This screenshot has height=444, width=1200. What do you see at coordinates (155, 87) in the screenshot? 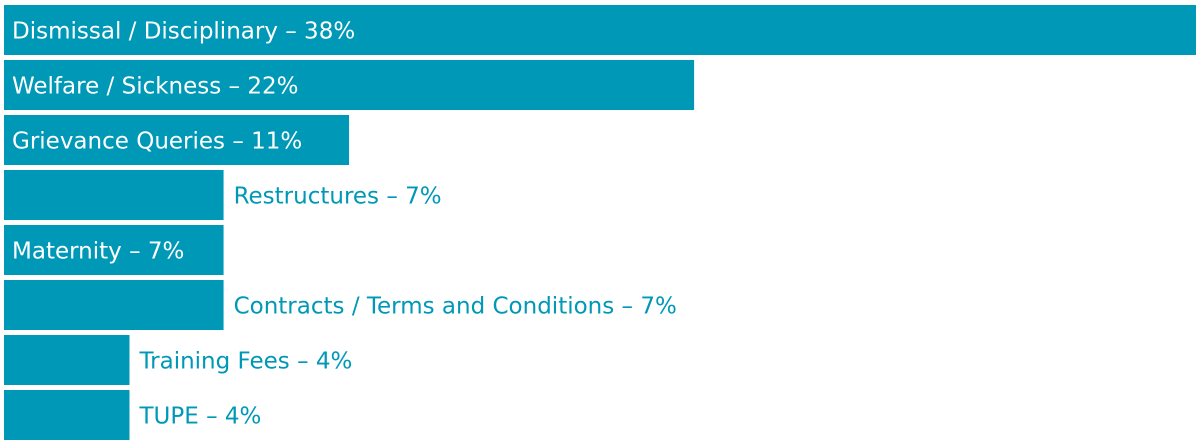
I see `bar-label: Welfare / Sickness – 22%` at bounding box center [155, 87].